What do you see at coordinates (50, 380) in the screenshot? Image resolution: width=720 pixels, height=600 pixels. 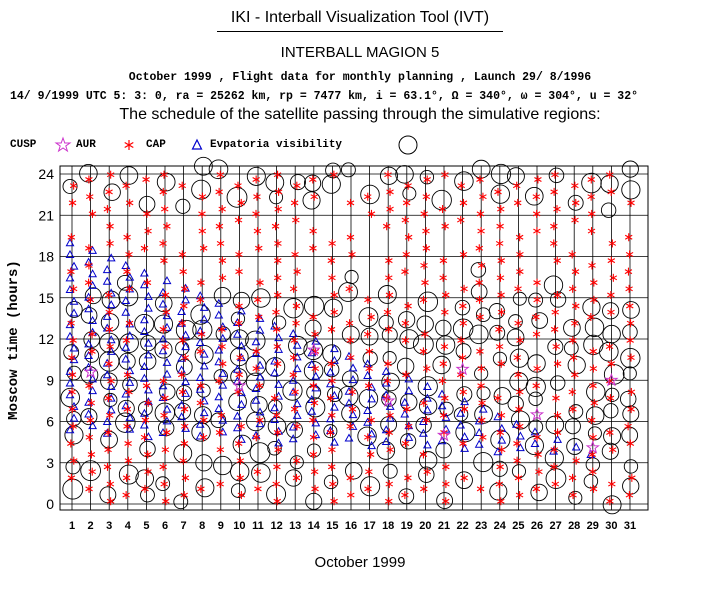 I see `y-tick-label: 9` at bounding box center [50, 380].